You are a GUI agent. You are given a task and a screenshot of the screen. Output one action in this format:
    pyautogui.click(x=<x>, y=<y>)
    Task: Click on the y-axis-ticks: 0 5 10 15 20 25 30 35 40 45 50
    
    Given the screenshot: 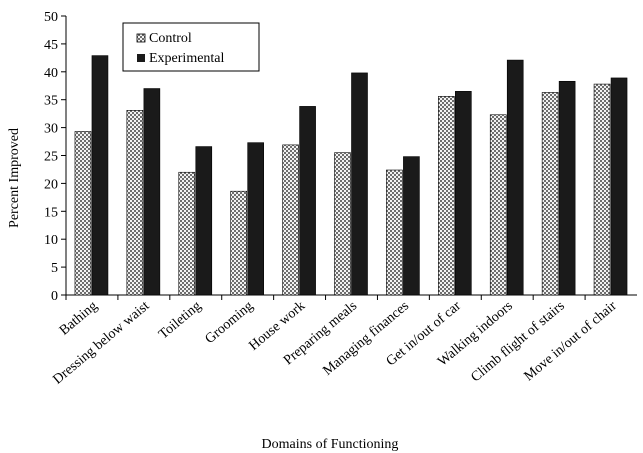 What is the action you would take?
    pyautogui.click(x=55, y=157)
    